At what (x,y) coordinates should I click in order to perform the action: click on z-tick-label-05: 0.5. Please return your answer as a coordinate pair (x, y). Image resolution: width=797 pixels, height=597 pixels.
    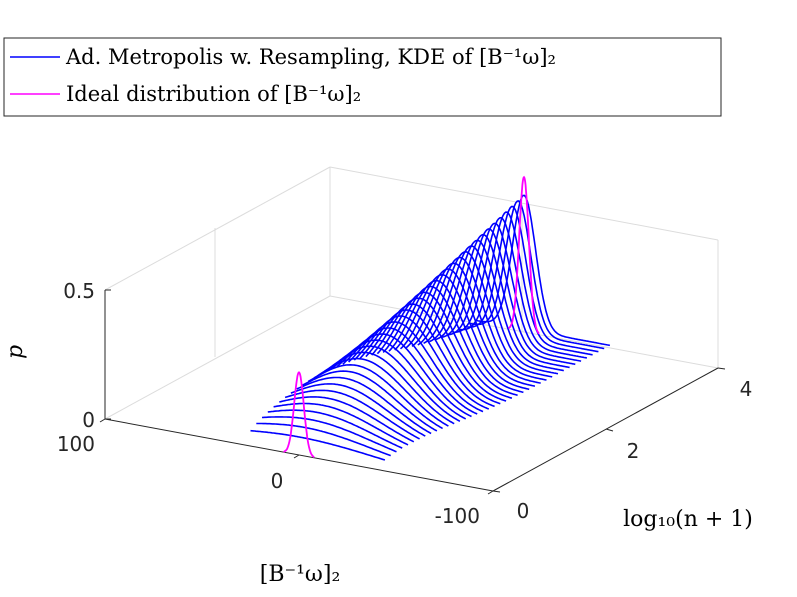
    Looking at the image, I should click on (79, 291).